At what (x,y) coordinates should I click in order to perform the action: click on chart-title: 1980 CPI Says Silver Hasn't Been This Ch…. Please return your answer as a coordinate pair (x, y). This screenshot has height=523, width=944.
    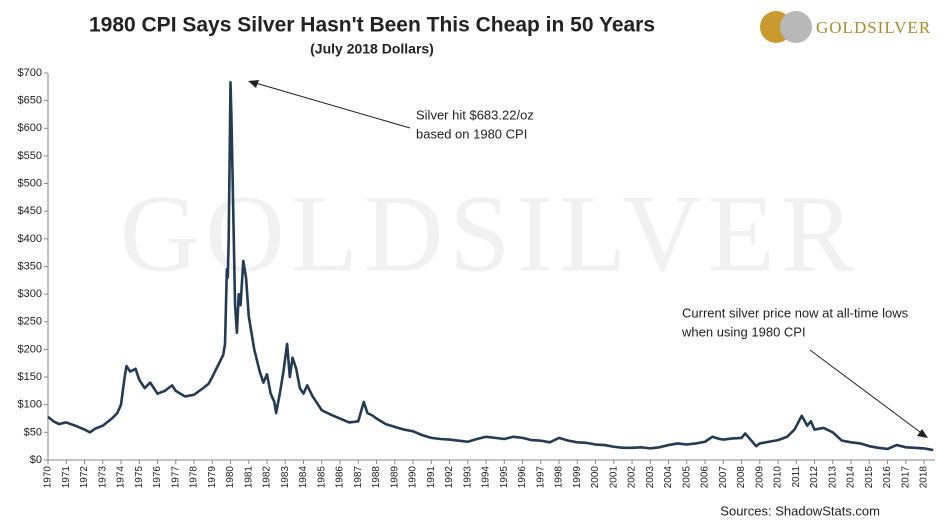
    Looking at the image, I should click on (372, 25).